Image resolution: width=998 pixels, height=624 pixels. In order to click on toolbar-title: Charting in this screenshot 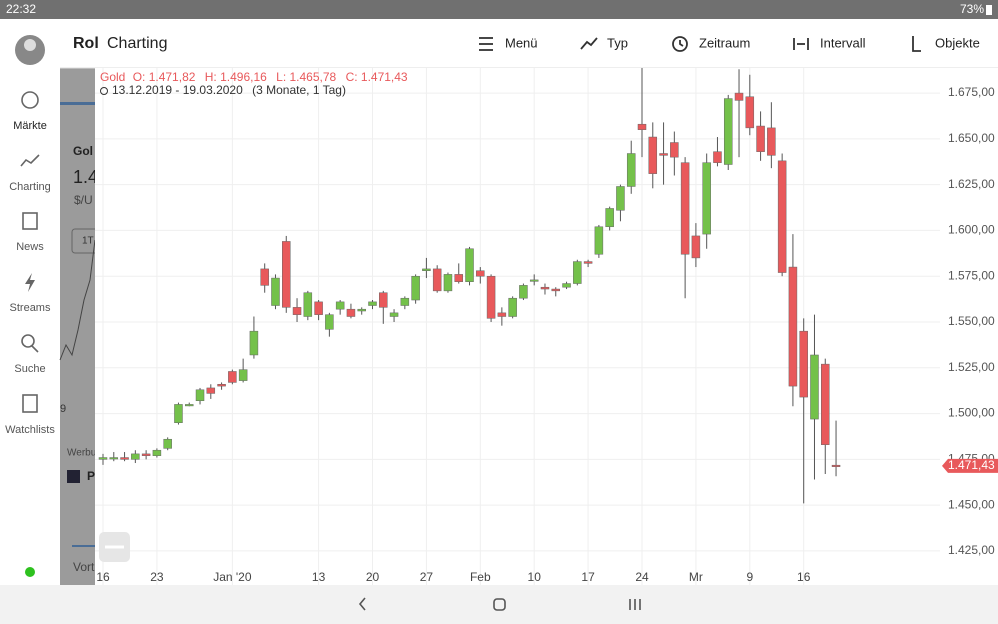, I will do `click(137, 43)`.